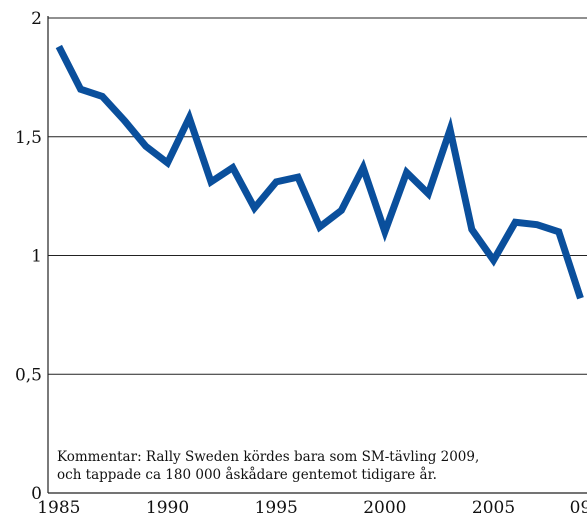  I want to click on x-tick-label: 09, so click(578, 508).